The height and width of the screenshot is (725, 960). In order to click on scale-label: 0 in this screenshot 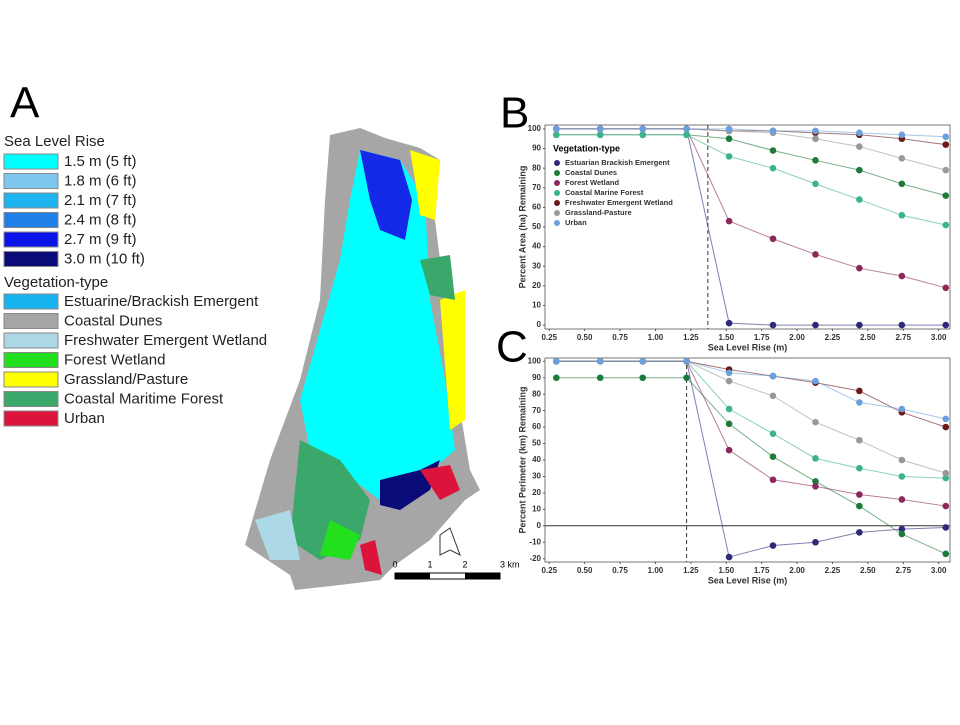, I will do `click(394, 564)`.